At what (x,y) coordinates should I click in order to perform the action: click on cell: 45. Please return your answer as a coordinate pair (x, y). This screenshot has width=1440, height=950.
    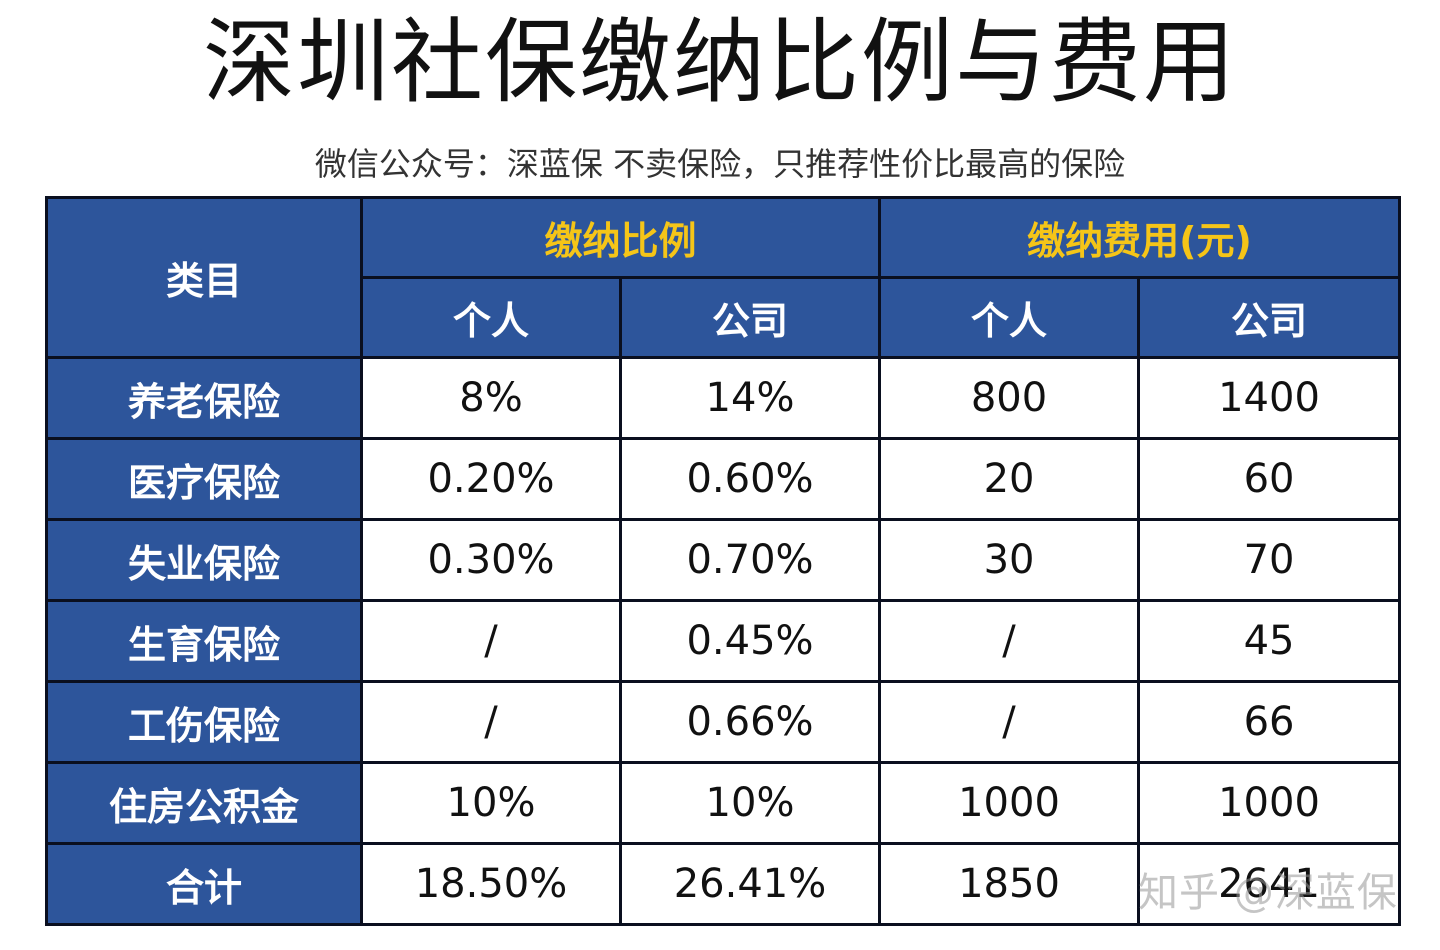
    Looking at the image, I should click on (1269, 641).